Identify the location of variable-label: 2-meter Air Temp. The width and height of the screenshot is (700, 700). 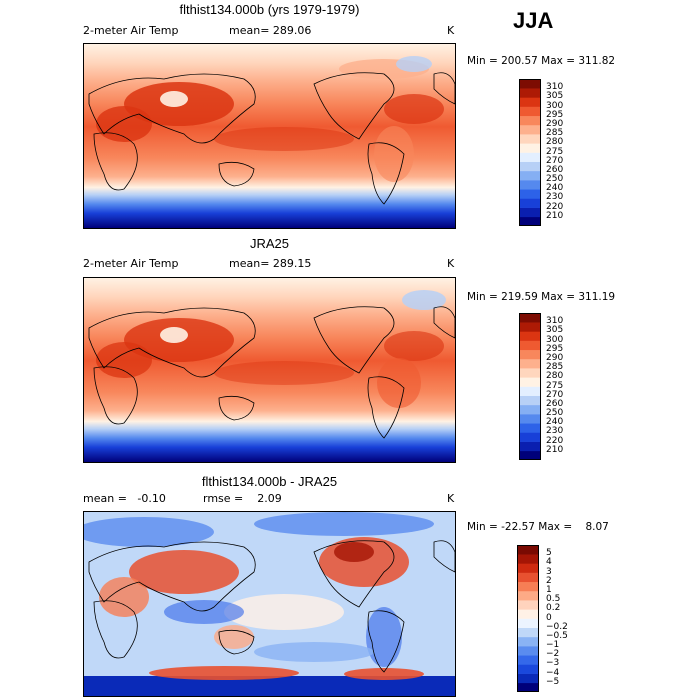
(131, 263).